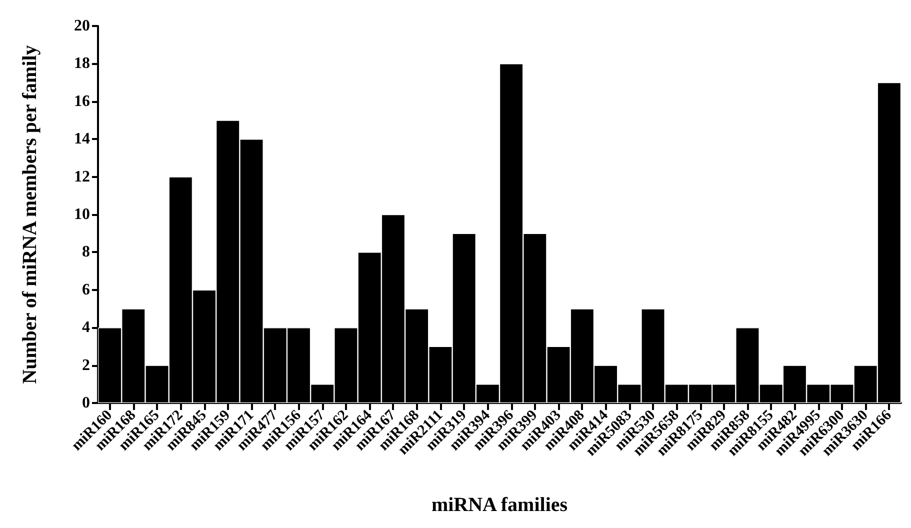 Image resolution: width=911 pixels, height=528 pixels. I want to click on y-tick-label: 20, so click(82, 26).